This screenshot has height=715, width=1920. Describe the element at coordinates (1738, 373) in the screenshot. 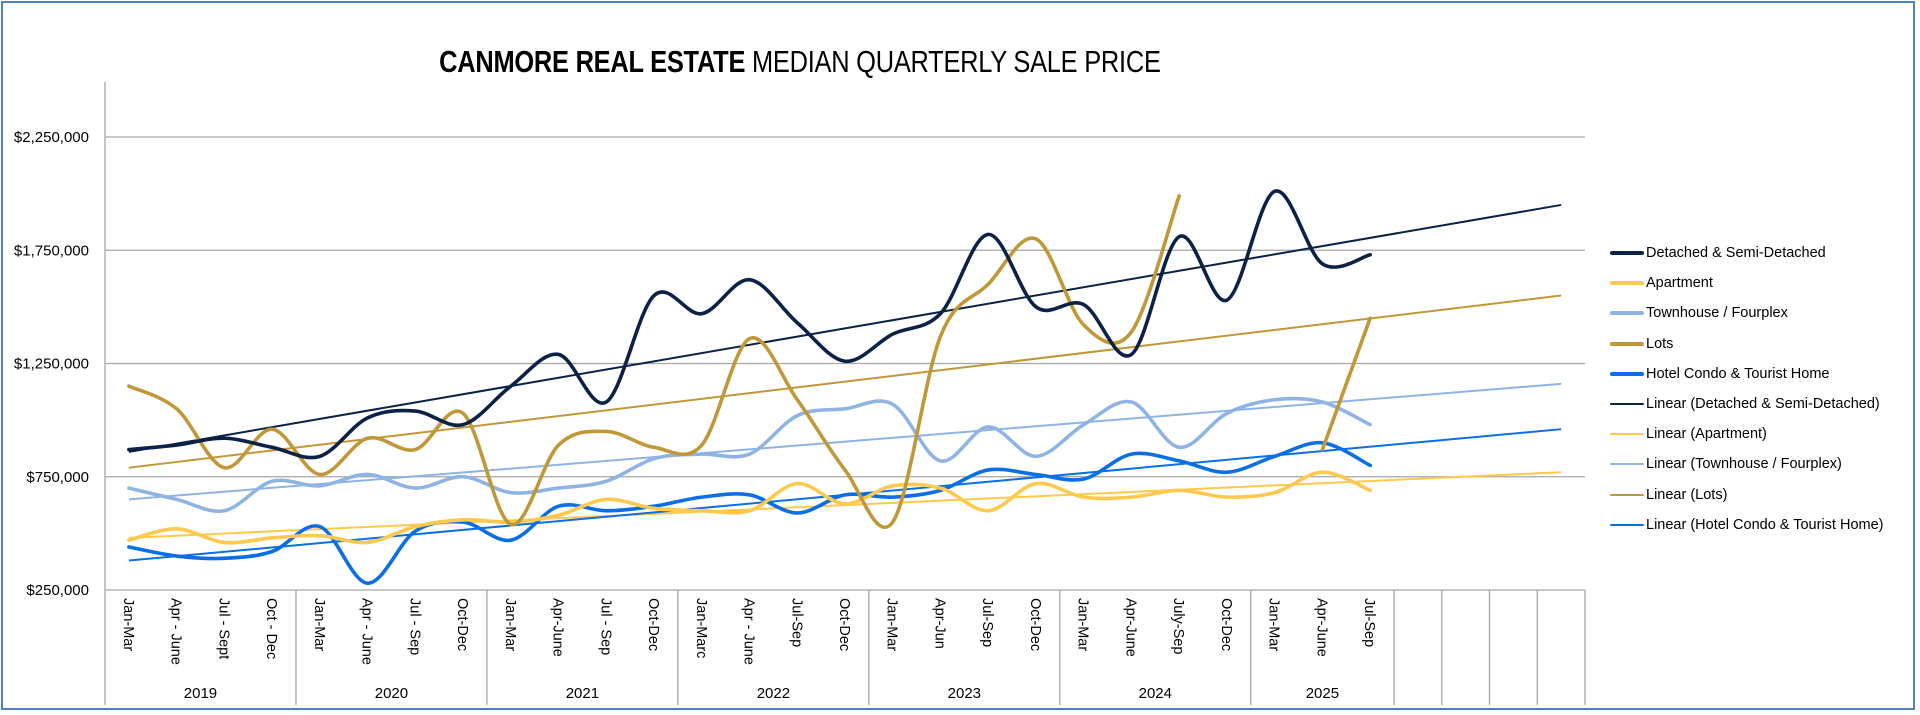

I see `legend-label: Hotel Condo & Tourist Home` at that location.